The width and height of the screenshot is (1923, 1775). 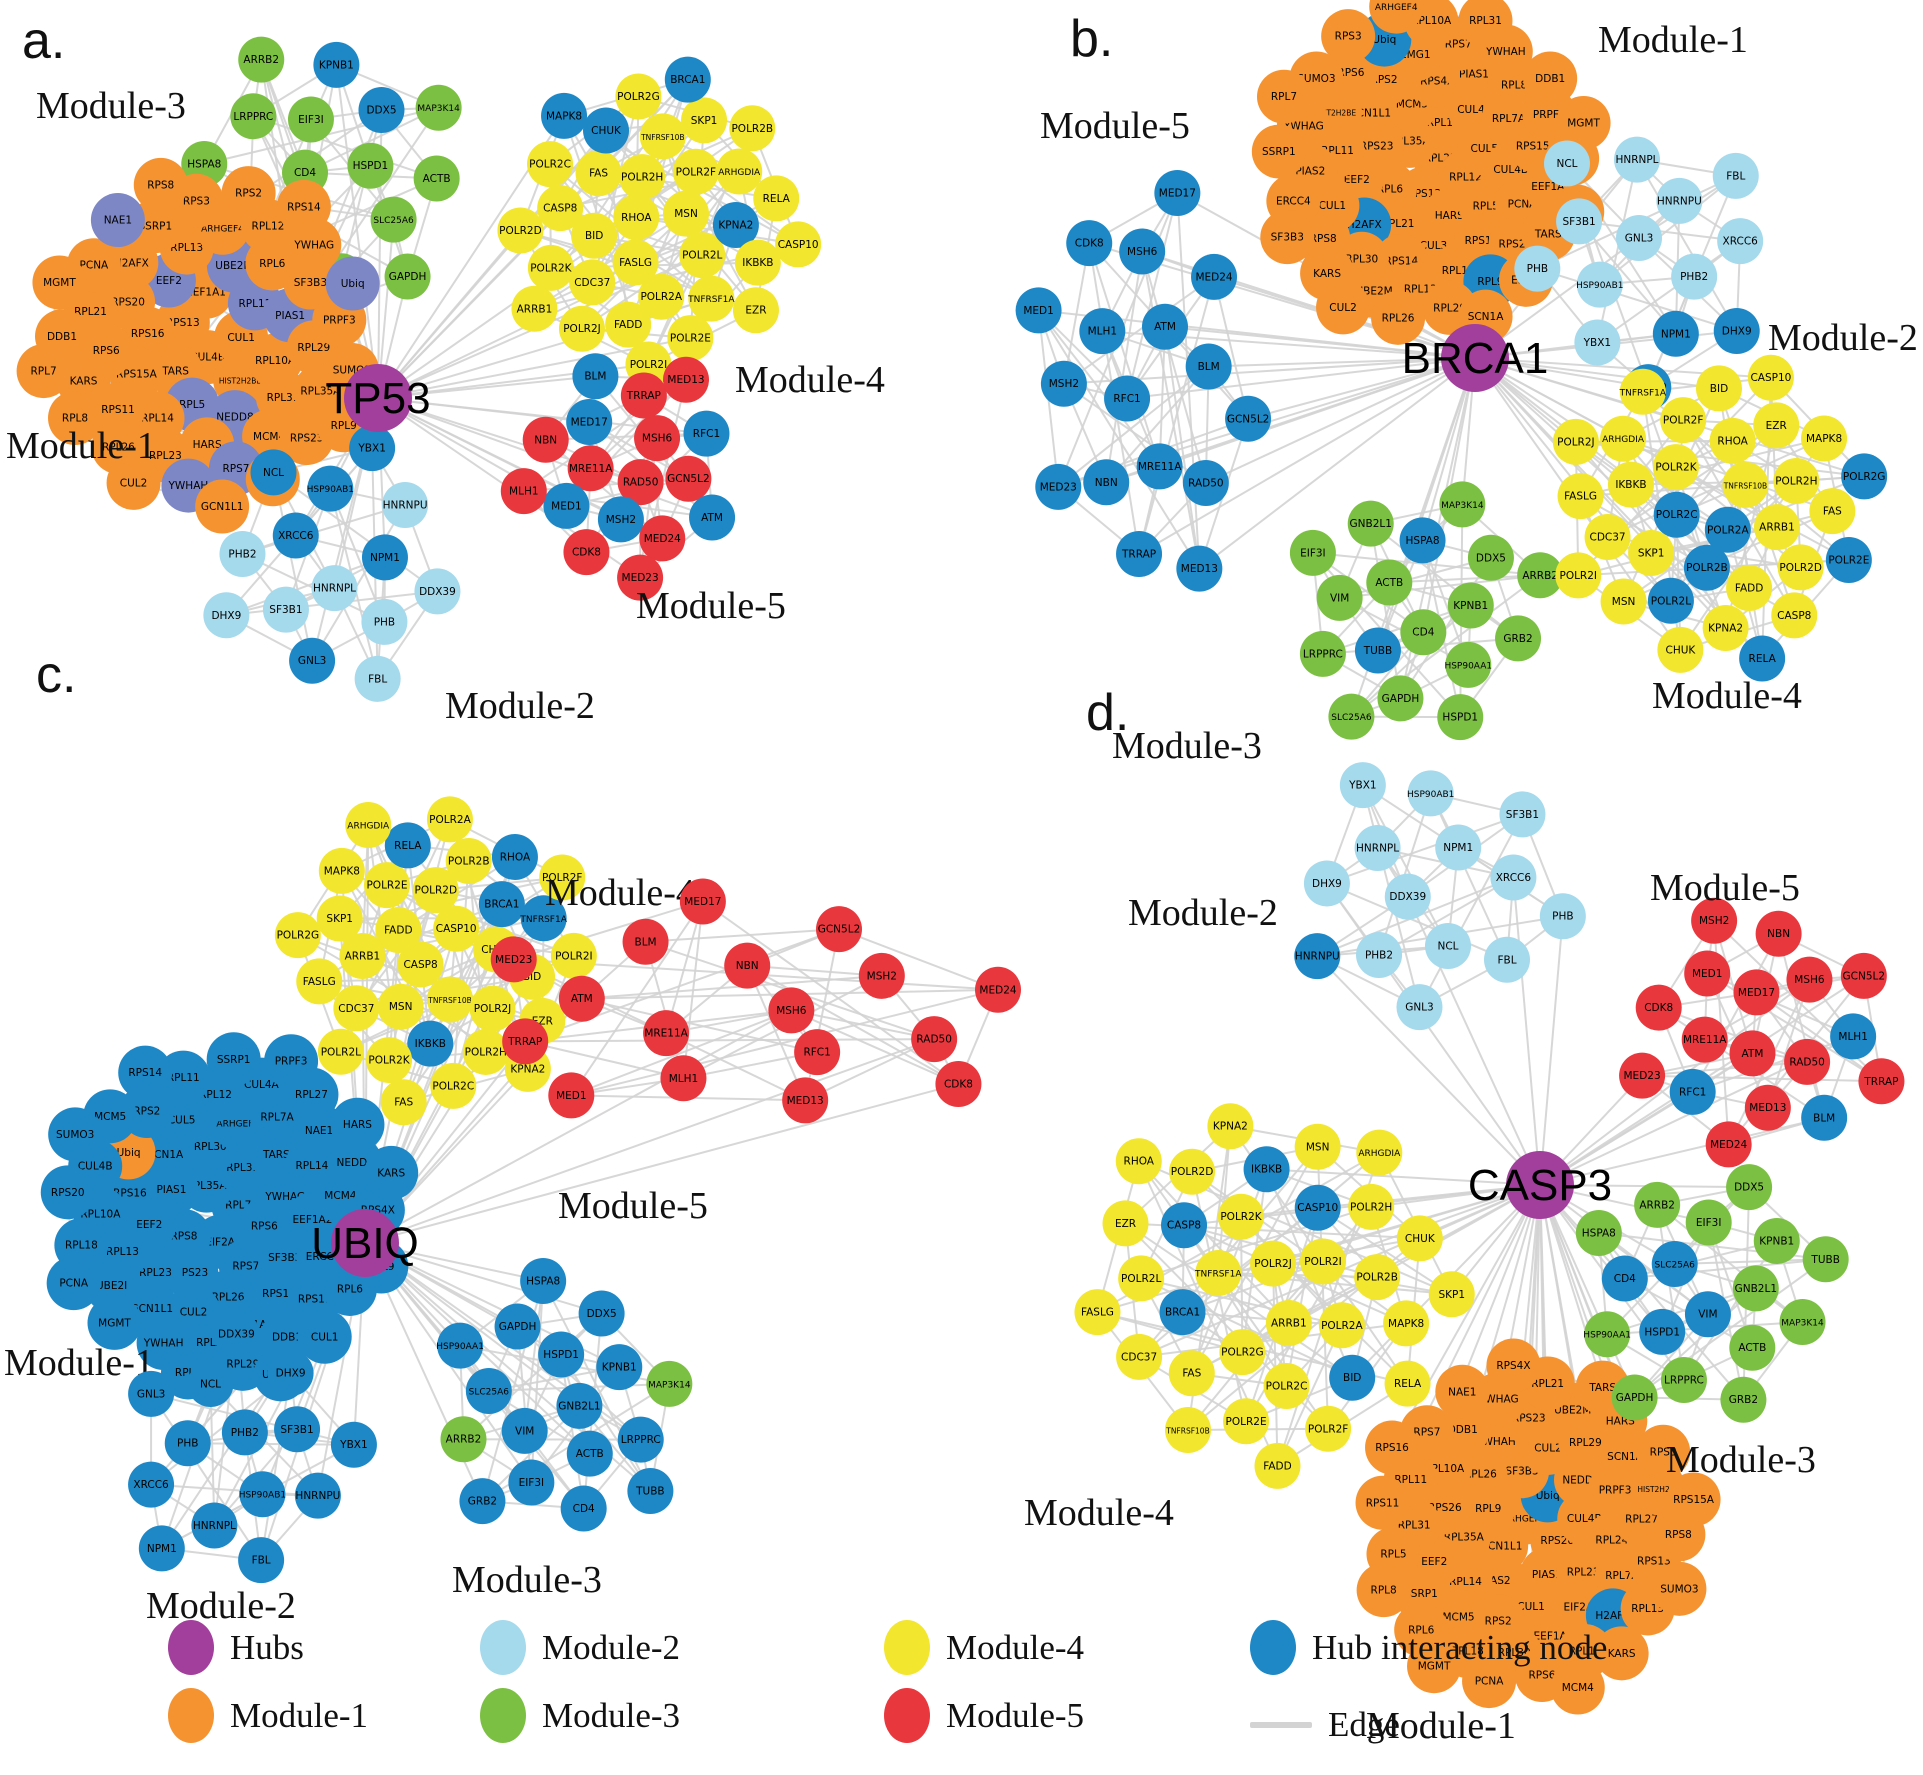 What do you see at coordinates (1624, 1278) in the screenshot?
I see `node-CD4: CD4` at bounding box center [1624, 1278].